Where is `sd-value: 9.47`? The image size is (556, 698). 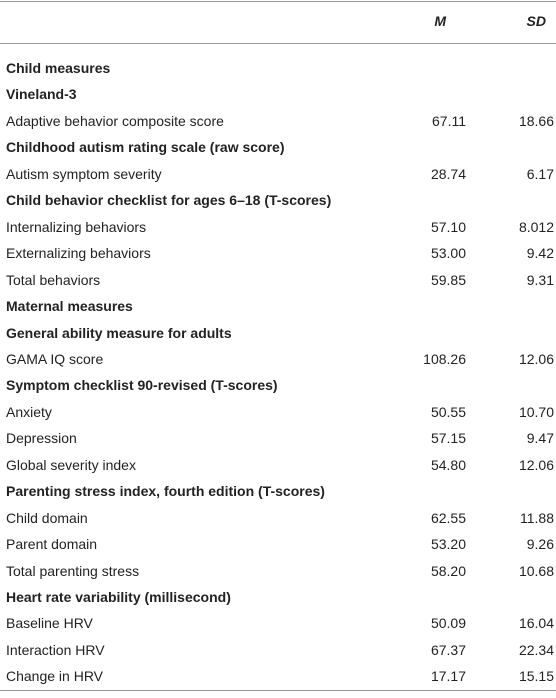
sd-value: 9.47 is located at coordinates (540, 438).